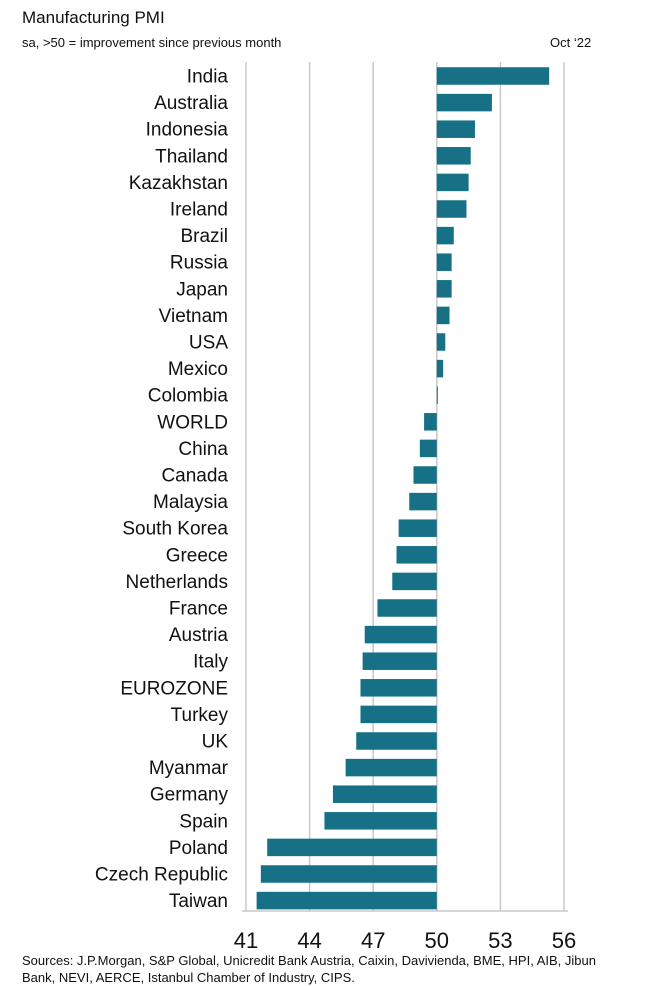 This screenshot has width=652, height=986. Describe the element at coordinates (189, 795) in the screenshot. I see `category-label: Germany` at that location.